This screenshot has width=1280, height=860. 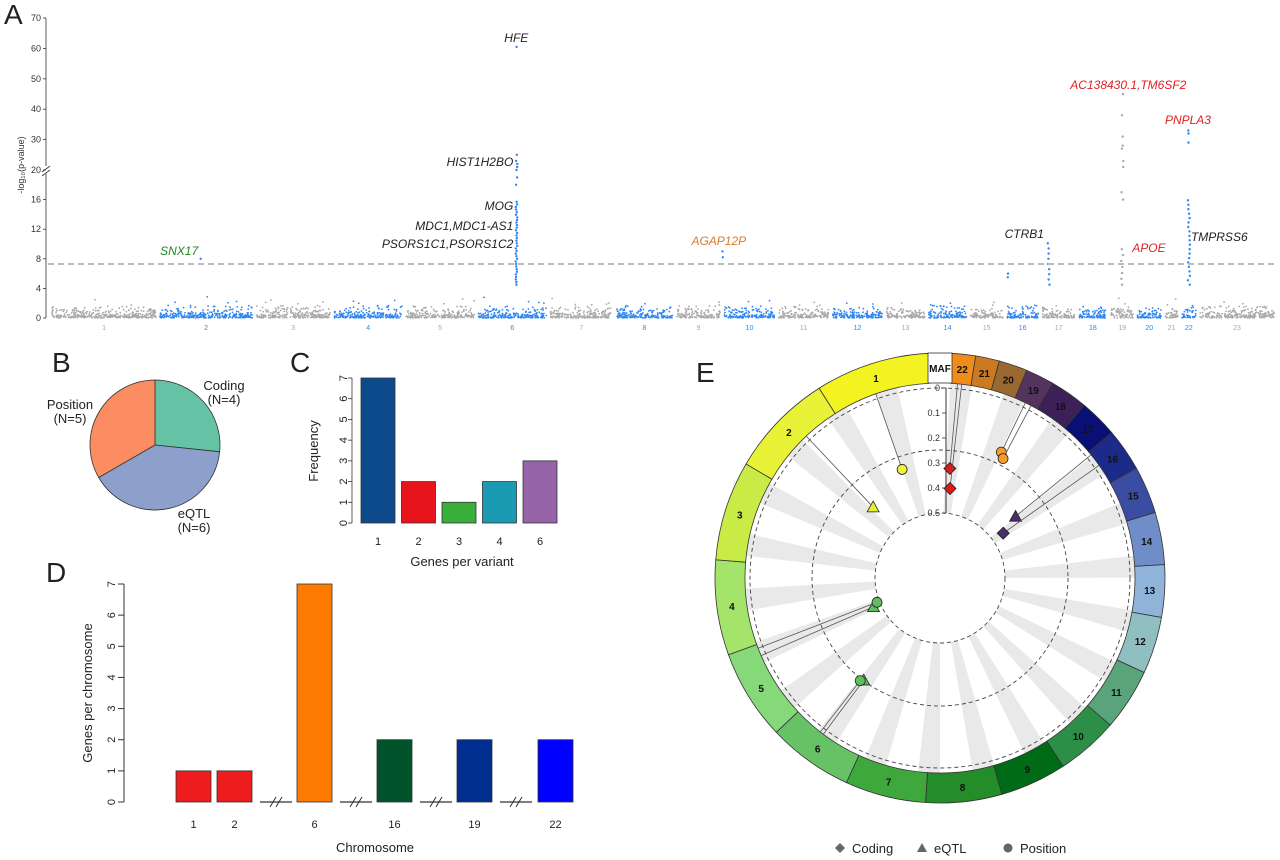 What do you see at coordinates (1189, 328) in the screenshot?
I see `chromosome-label: 22` at bounding box center [1189, 328].